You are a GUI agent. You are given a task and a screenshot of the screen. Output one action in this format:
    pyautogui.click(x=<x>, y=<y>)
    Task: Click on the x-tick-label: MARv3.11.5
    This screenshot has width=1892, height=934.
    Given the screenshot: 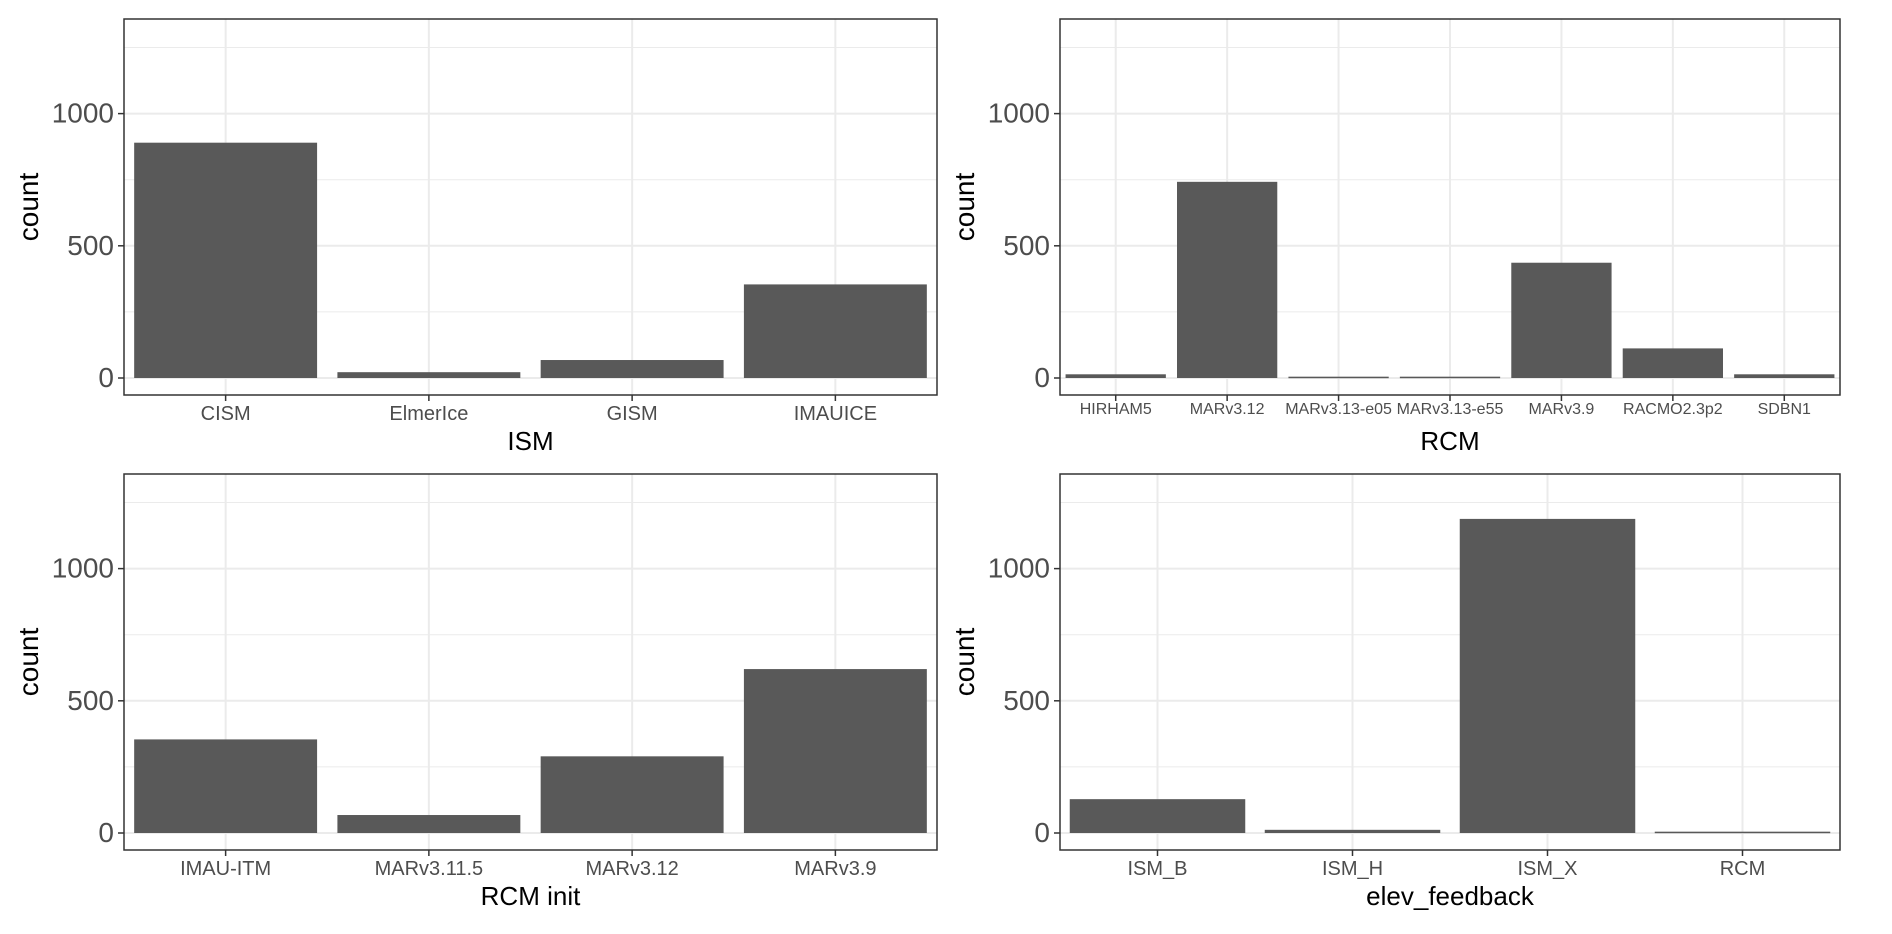 What is the action you would take?
    pyautogui.click(x=429, y=869)
    